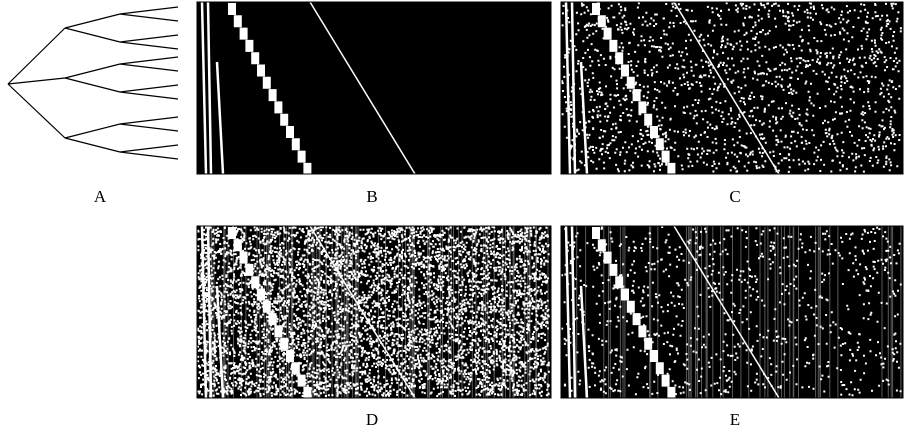 The width and height of the screenshot is (906, 437). I want to click on panel-label: E, so click(735, 419).